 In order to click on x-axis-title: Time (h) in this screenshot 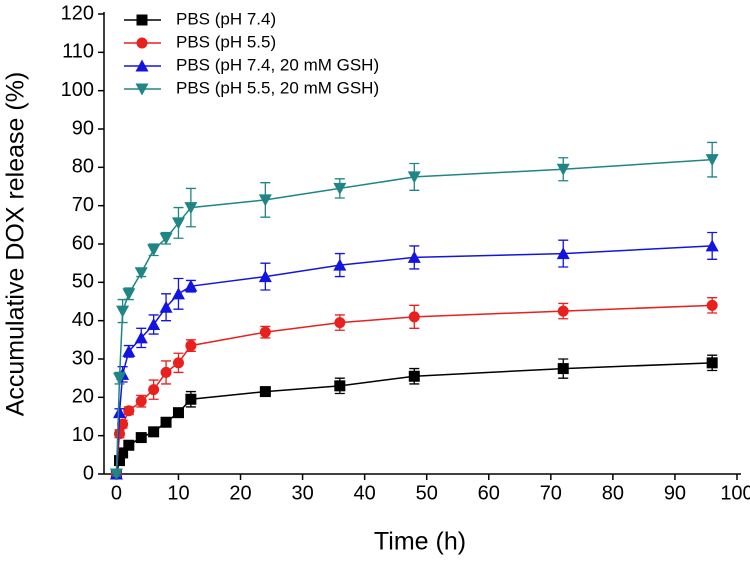, I will do `click(420, 542)`.